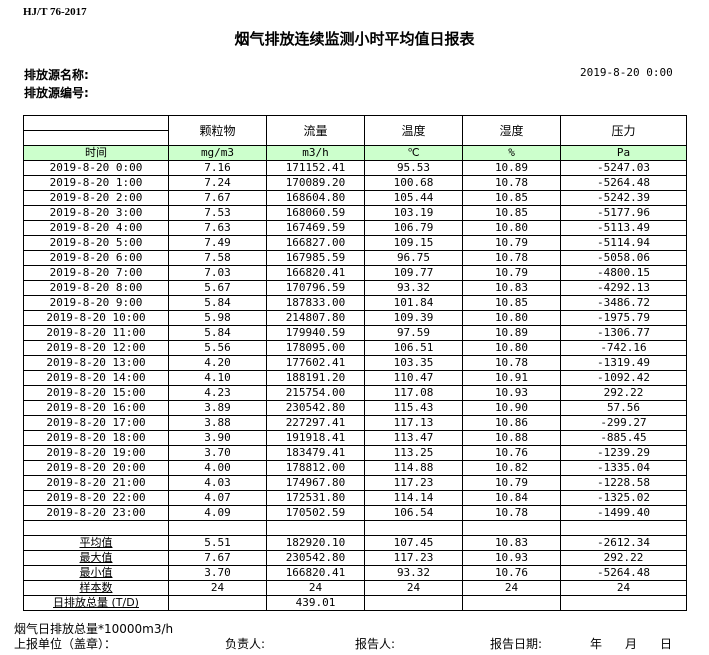 Image resolution: width=709 pixels, height=655 pixels. I want to click on table-cell: 187833.00, so click(315, 303).